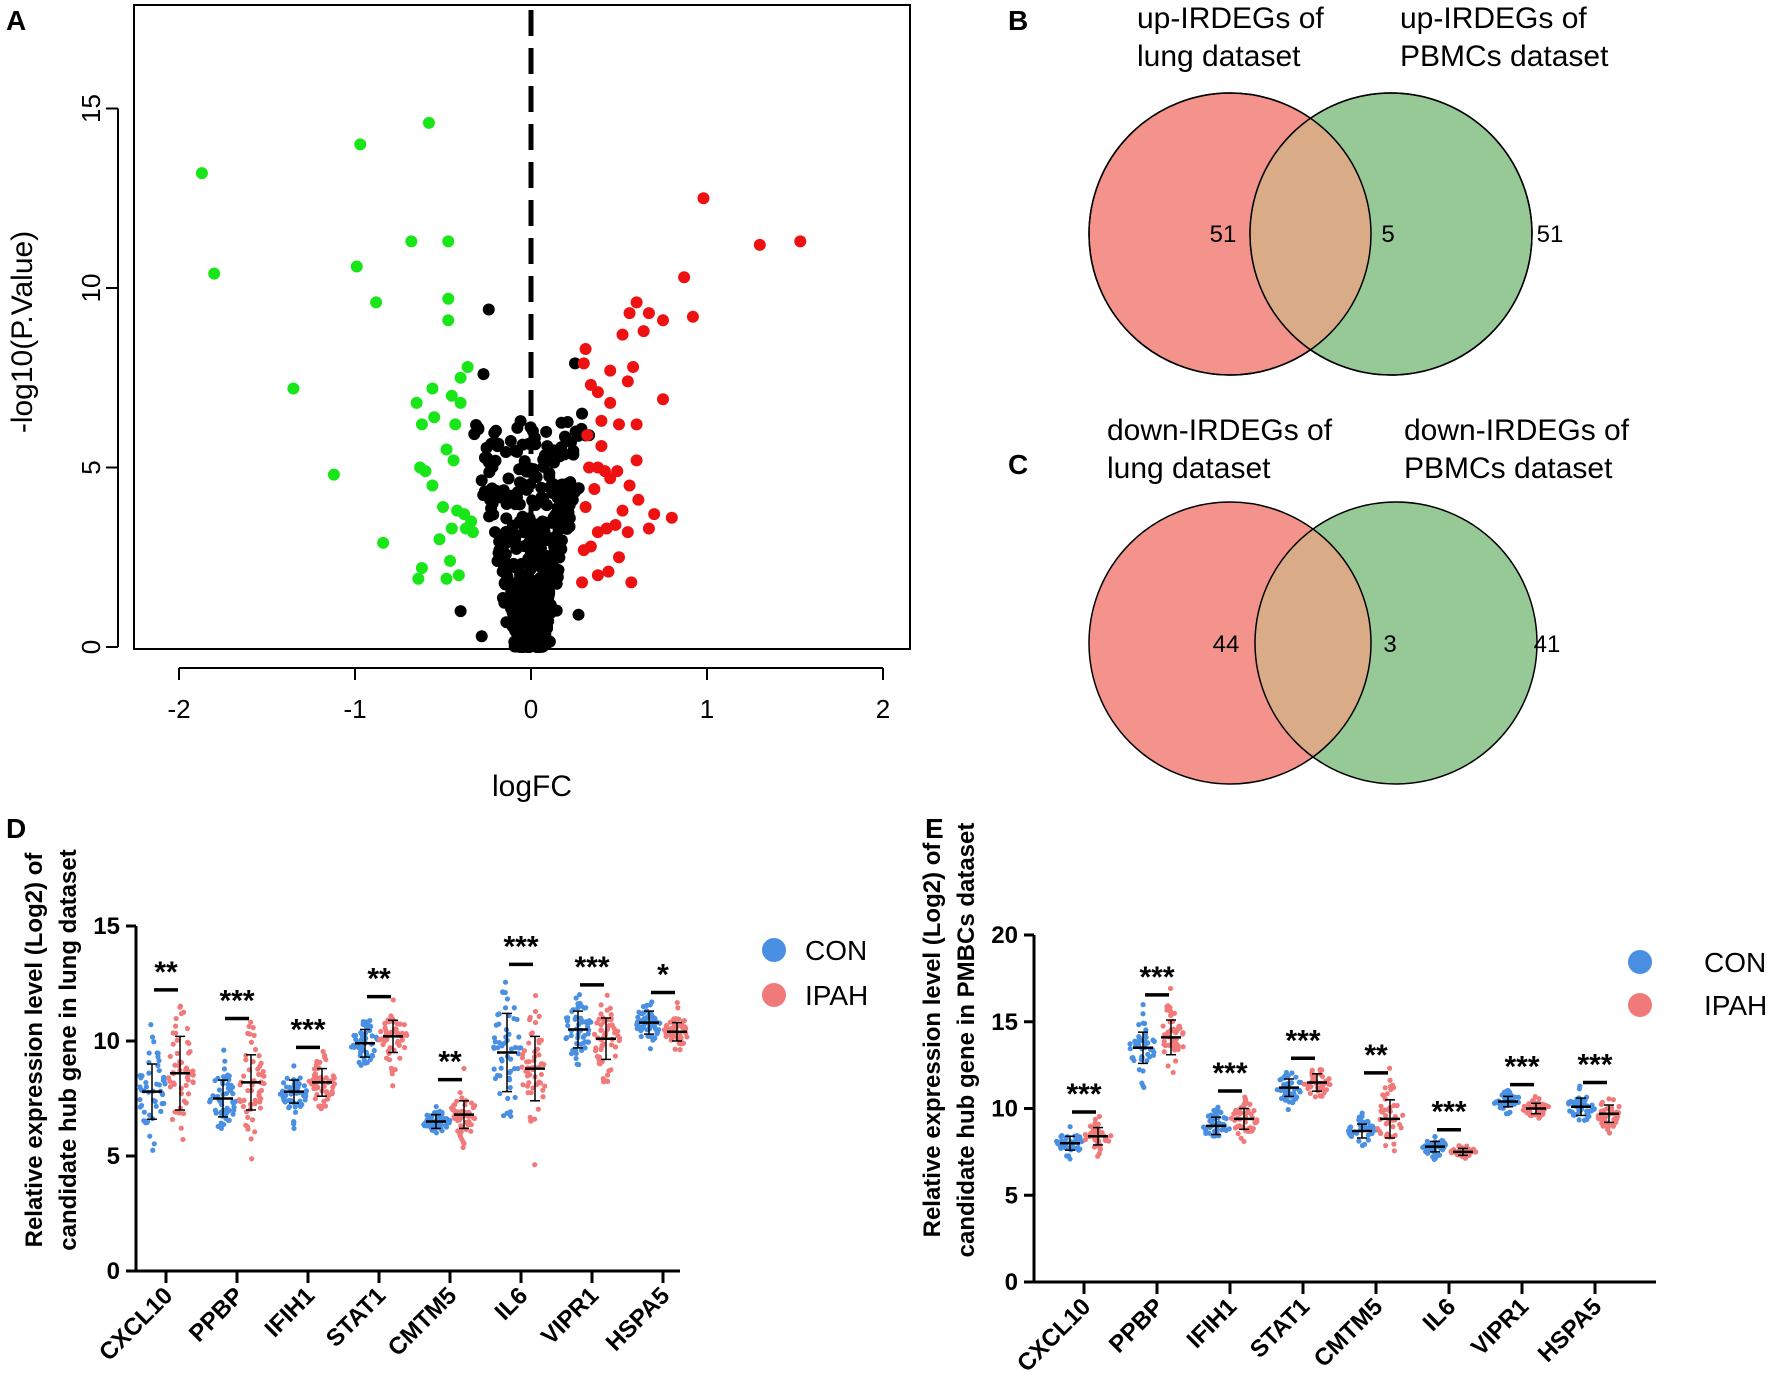 Image resolution: width=1772 pixels, height=1393 pixels. Describe the element at coordinates (1640, 1005) in the screenshot. I see `legend-ipah-marker` at that location.